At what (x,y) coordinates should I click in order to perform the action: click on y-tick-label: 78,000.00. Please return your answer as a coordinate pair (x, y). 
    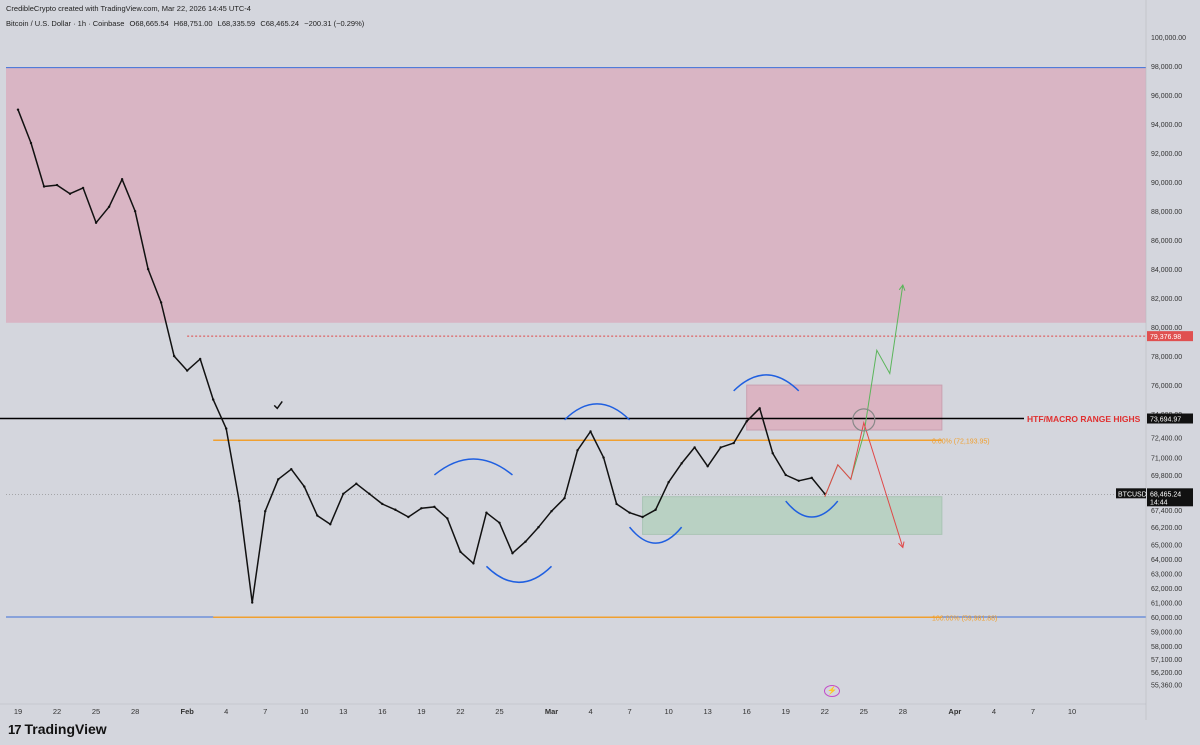
    Looking at the image, I should click on (1166, 357).